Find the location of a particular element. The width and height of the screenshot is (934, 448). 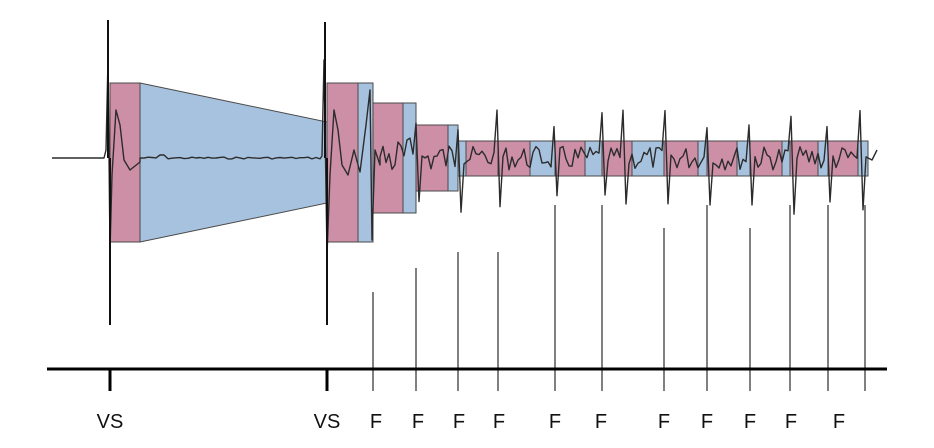

vs2-block is located at coordinates (350, 162).